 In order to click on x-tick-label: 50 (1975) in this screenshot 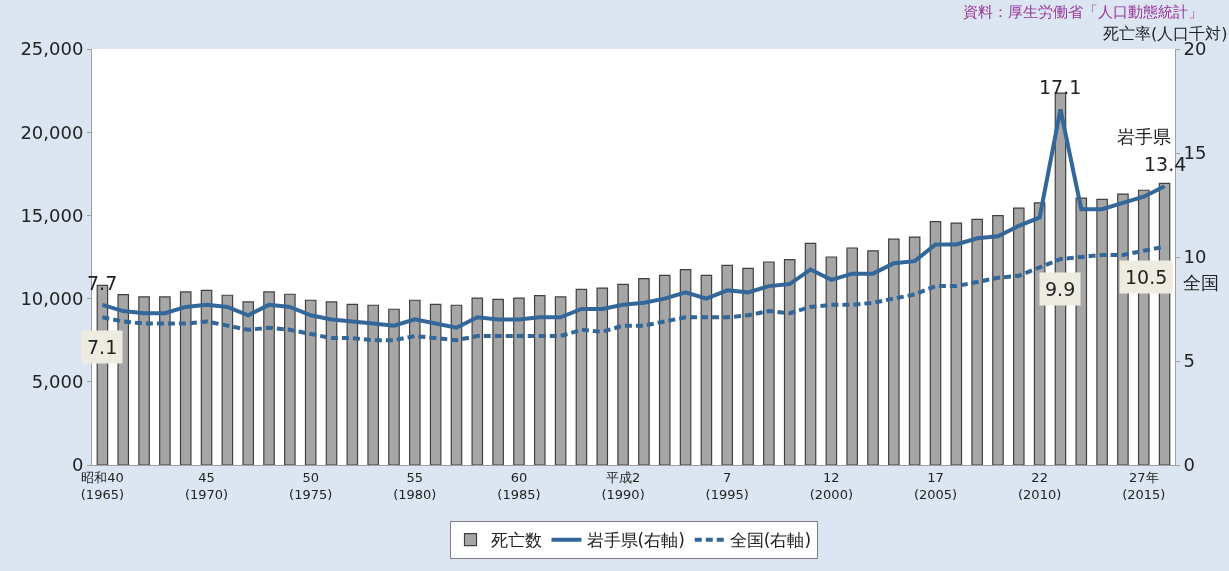, I will do `click(311, 485)`.